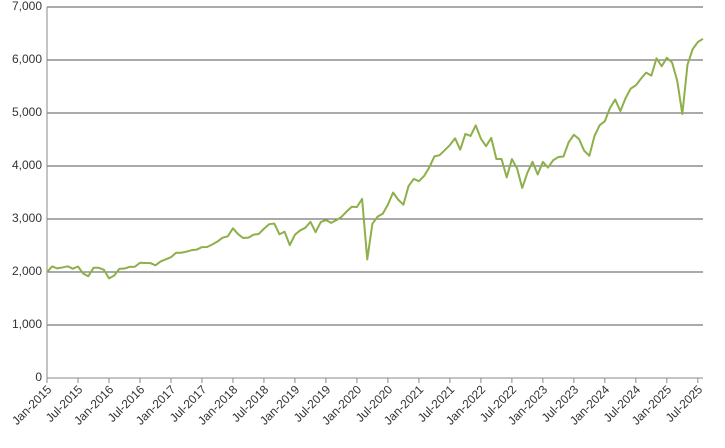 This screenshot has width=725, height=448. I want to click on y-tick-label: 4,000, so click(27, 165).